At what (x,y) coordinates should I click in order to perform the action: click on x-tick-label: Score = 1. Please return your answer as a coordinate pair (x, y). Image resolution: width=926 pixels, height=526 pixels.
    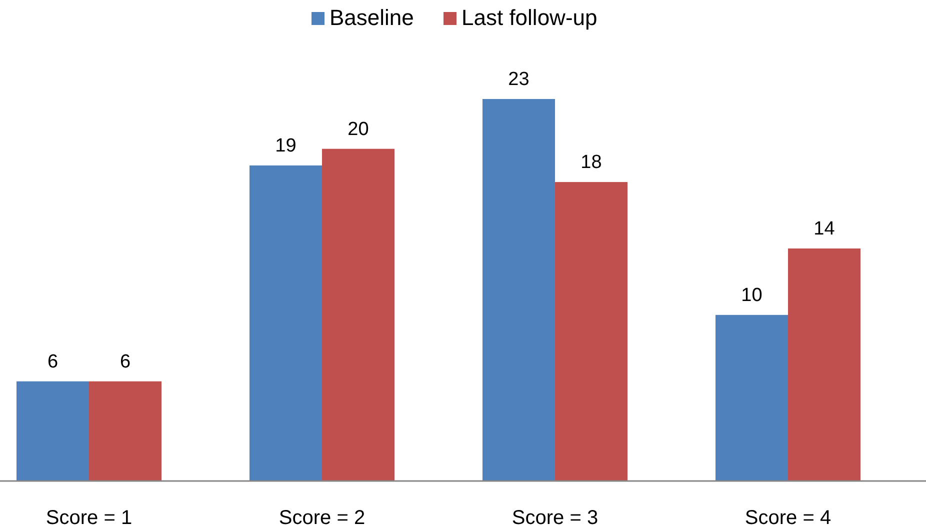
    Looking at the image, I should click on (89, 516).